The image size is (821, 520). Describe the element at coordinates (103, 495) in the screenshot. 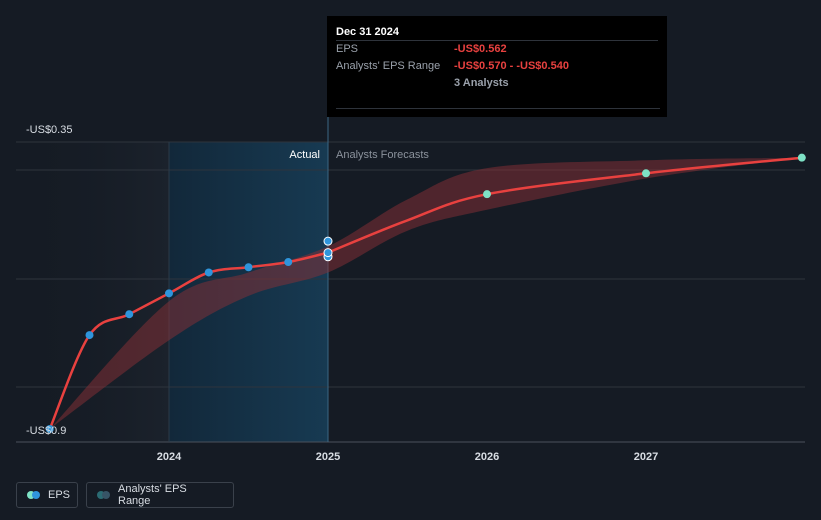

I see `range-legend-icon` at that location.